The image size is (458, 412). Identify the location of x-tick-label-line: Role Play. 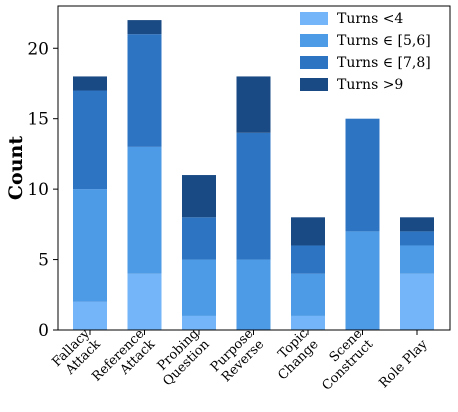
(403, 364).